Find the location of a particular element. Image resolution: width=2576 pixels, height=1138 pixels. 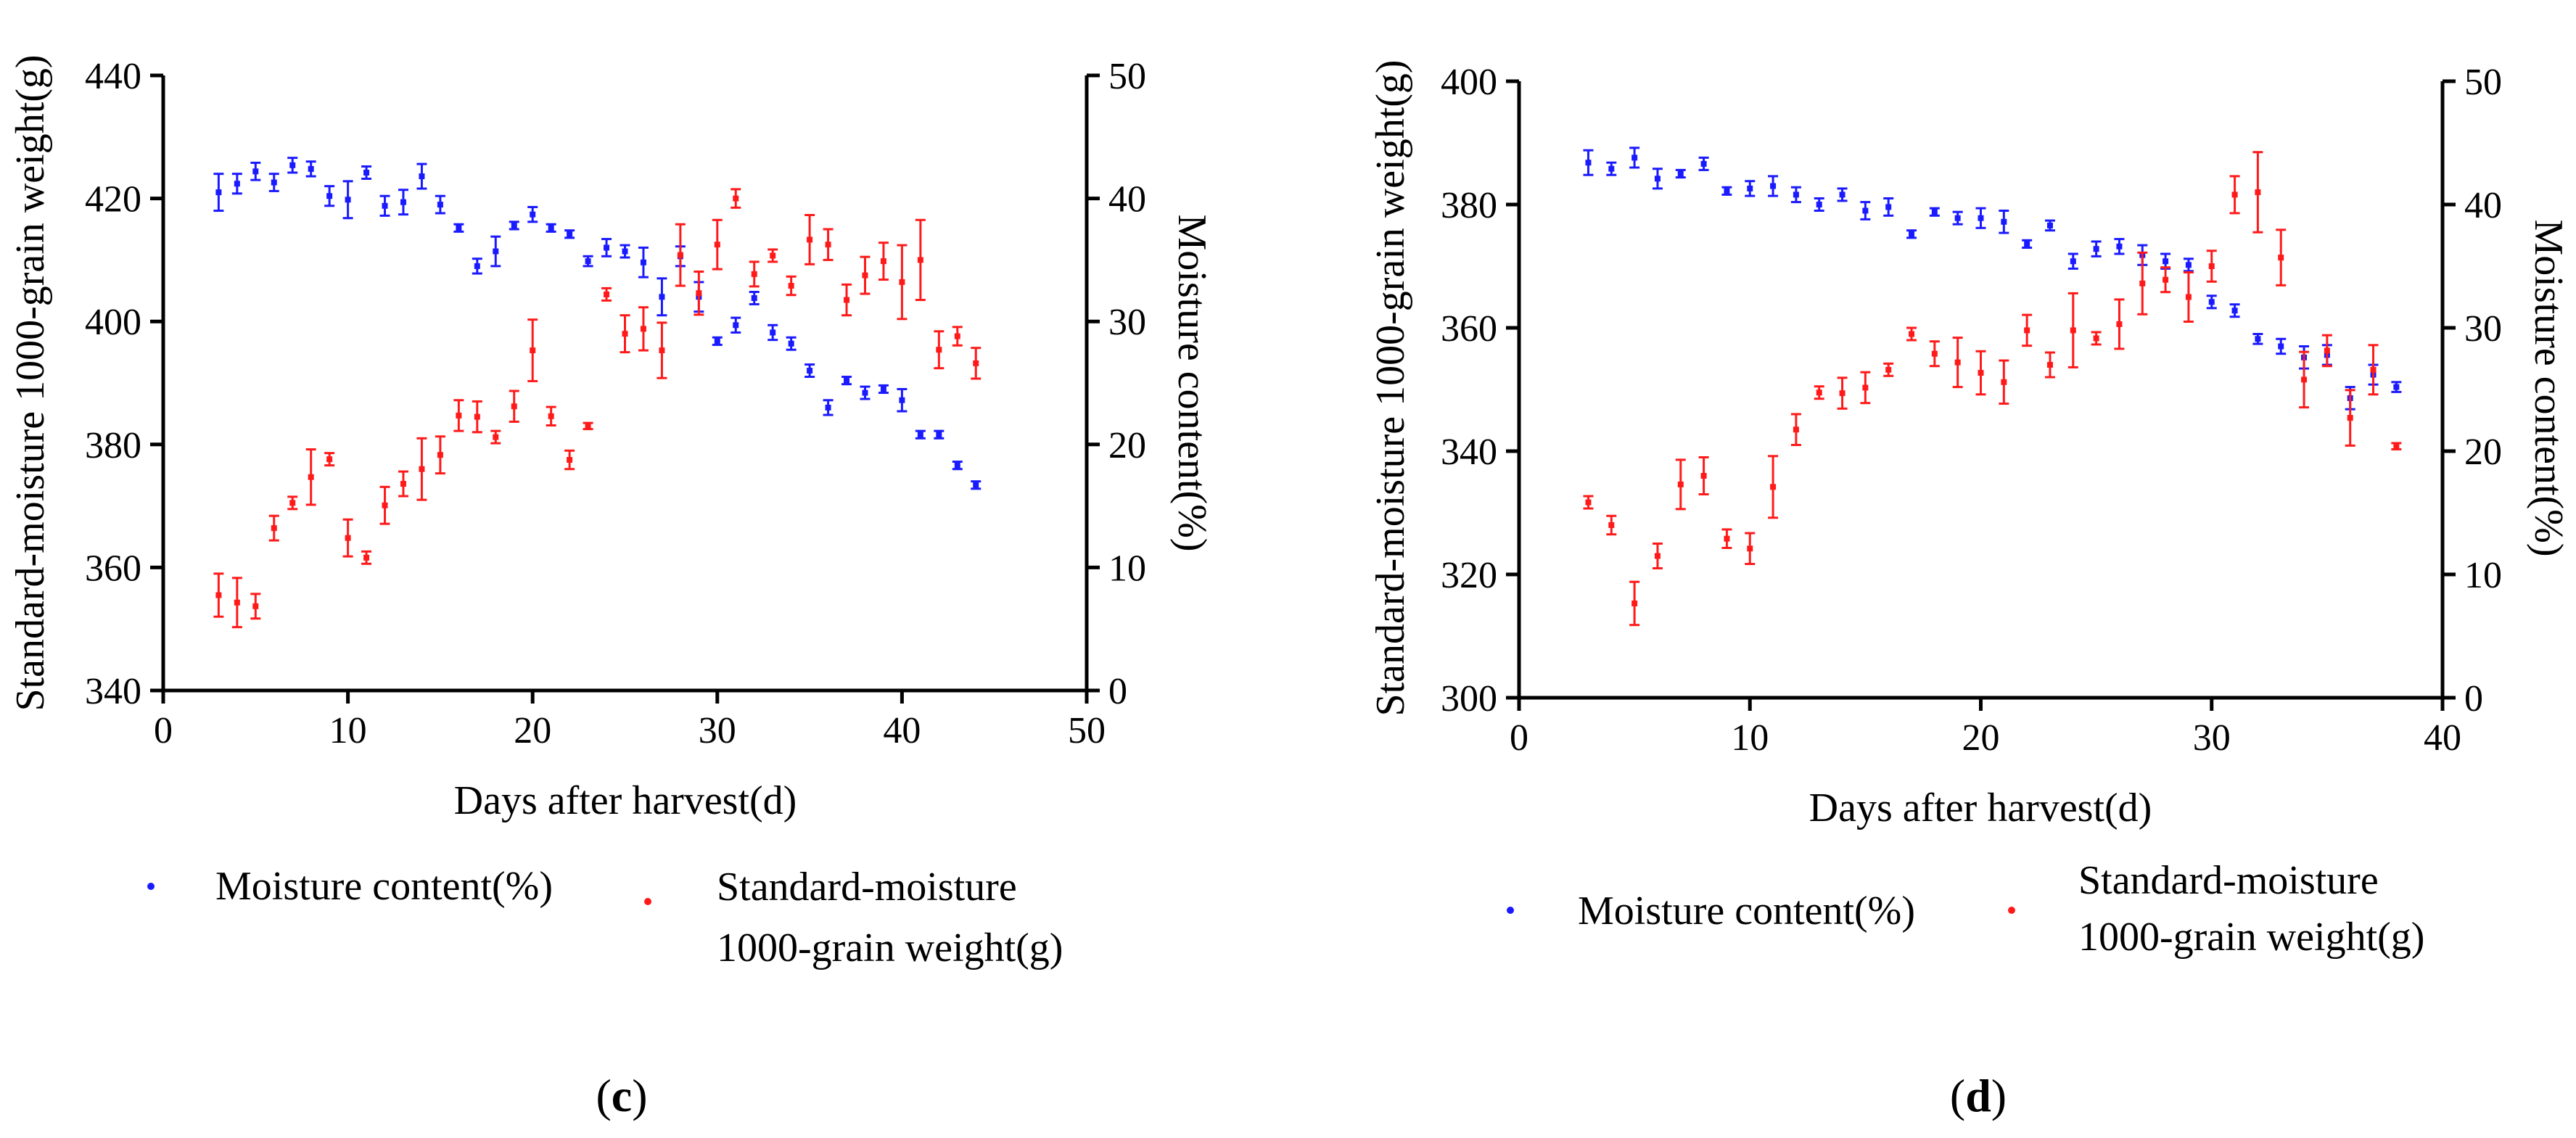

panel-label: (c) is located at coordinates (621, 1095).